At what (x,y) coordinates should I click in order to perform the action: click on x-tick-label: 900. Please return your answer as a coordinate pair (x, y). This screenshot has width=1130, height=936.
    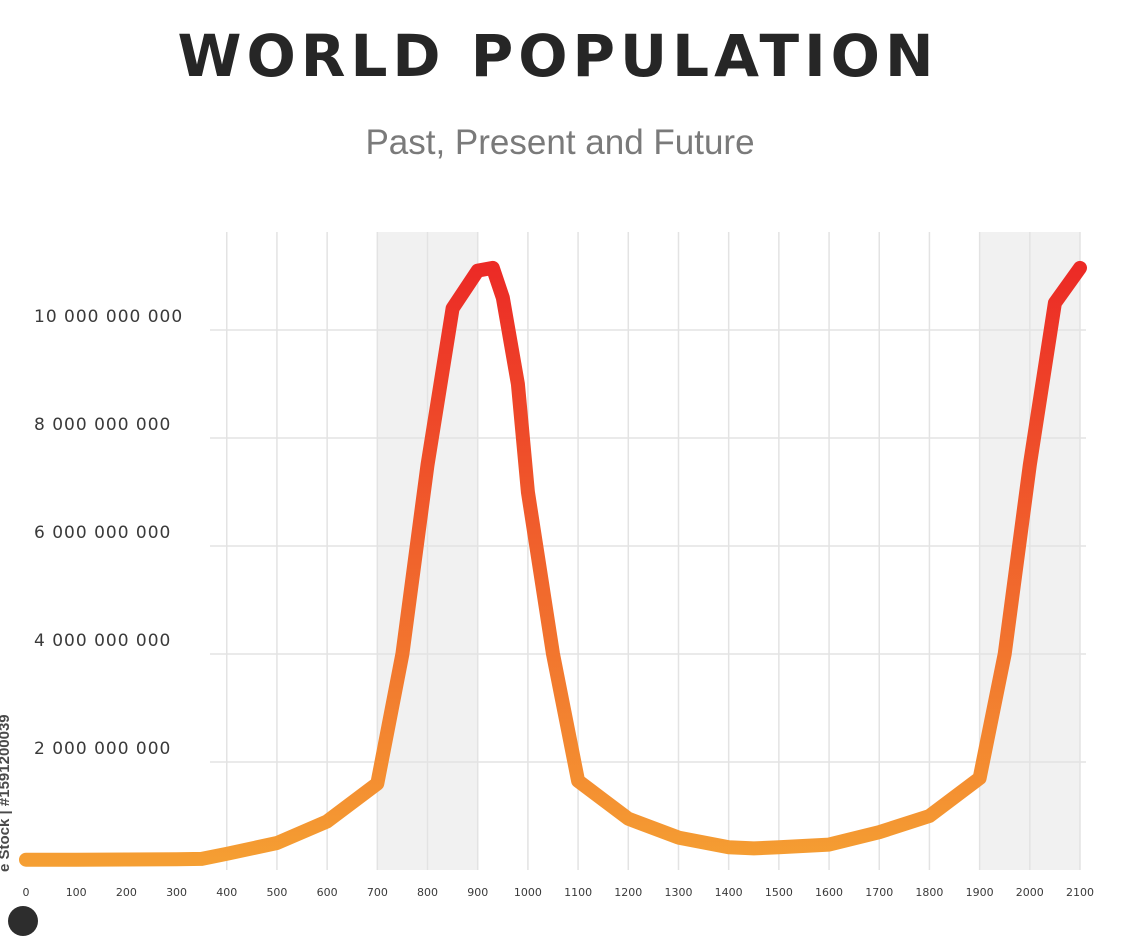
    Looking at the image, I should click on (477, 892).